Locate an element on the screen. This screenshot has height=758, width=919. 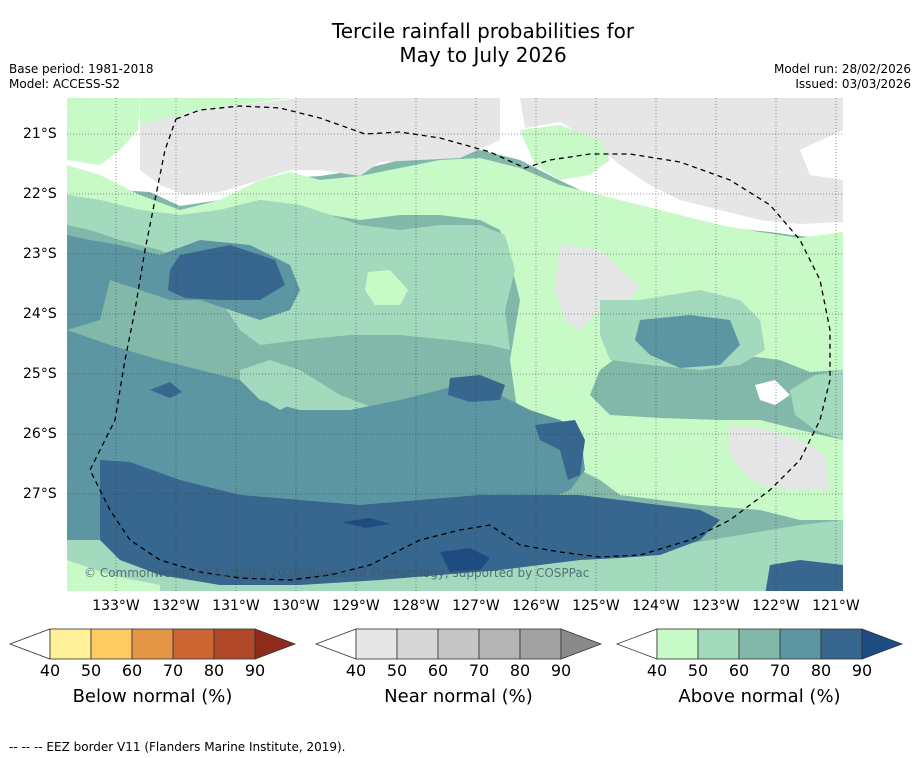
colorbar-title: Below normal (%) is located at coordinates (152, 696).